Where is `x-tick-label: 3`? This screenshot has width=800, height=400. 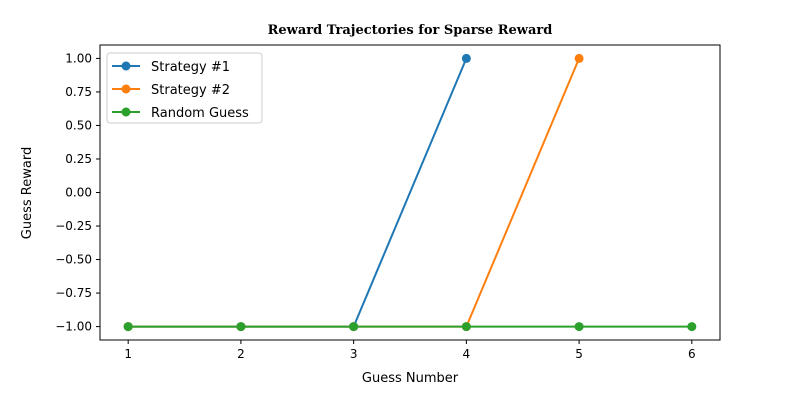 x-tick-label: 3 is located at coordinates (354, 354).